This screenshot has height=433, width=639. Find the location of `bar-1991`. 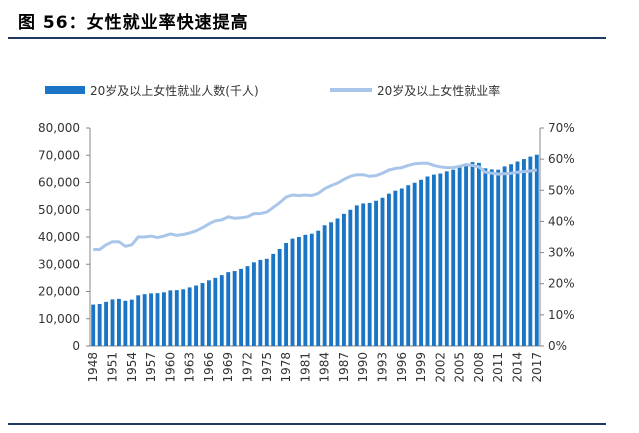

bar-1991 is located at coordinates (369, 274).